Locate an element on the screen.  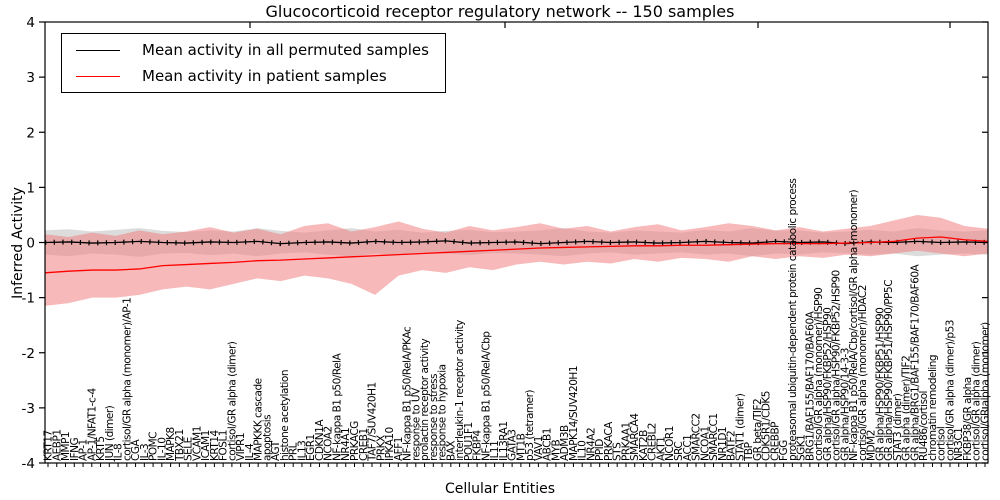
x-tick-label: GR alpha/HSP90/14-3-3 is located at coordinates (845, 404).